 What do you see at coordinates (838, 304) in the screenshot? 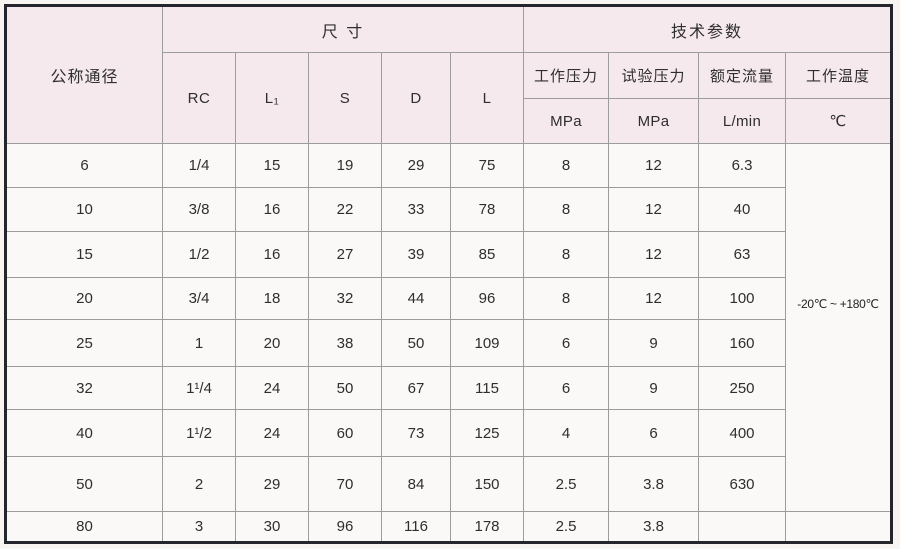
I see `working-temperature-range: -20℃ ~ +180℃` at bounding box center [838, 304].